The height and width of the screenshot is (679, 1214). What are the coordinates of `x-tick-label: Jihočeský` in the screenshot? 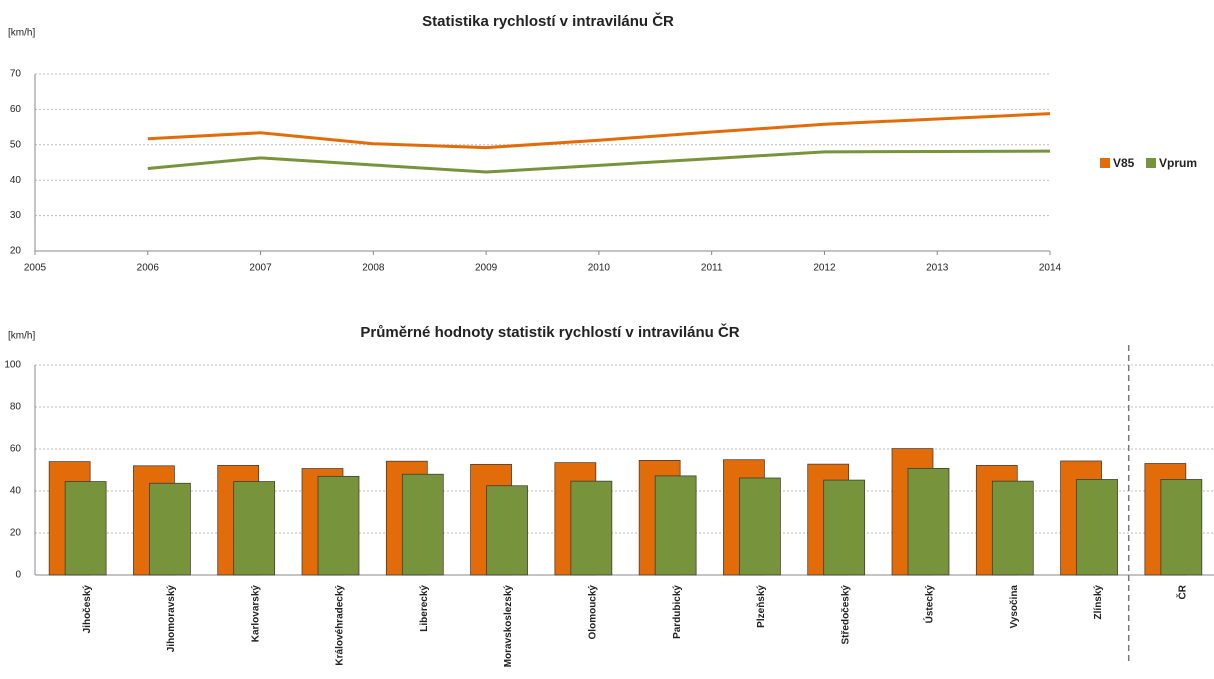 It's located at (87, 609).